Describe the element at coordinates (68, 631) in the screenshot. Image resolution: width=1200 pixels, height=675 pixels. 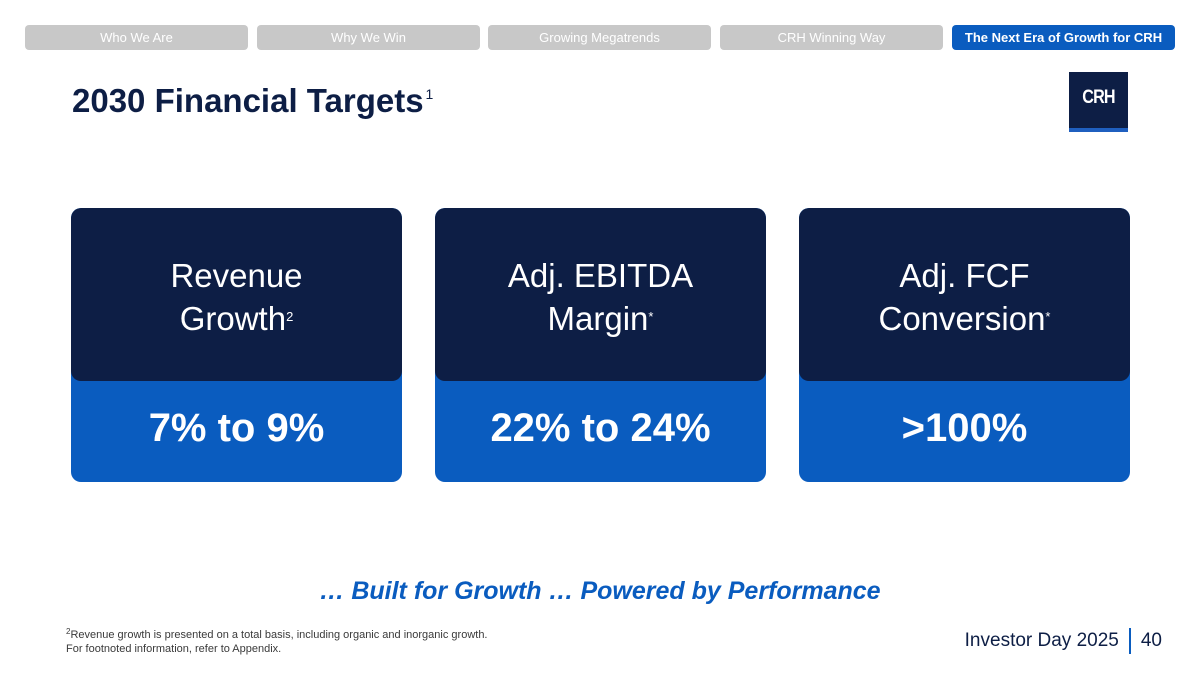
I see `footnote-marker: 2` at that location.